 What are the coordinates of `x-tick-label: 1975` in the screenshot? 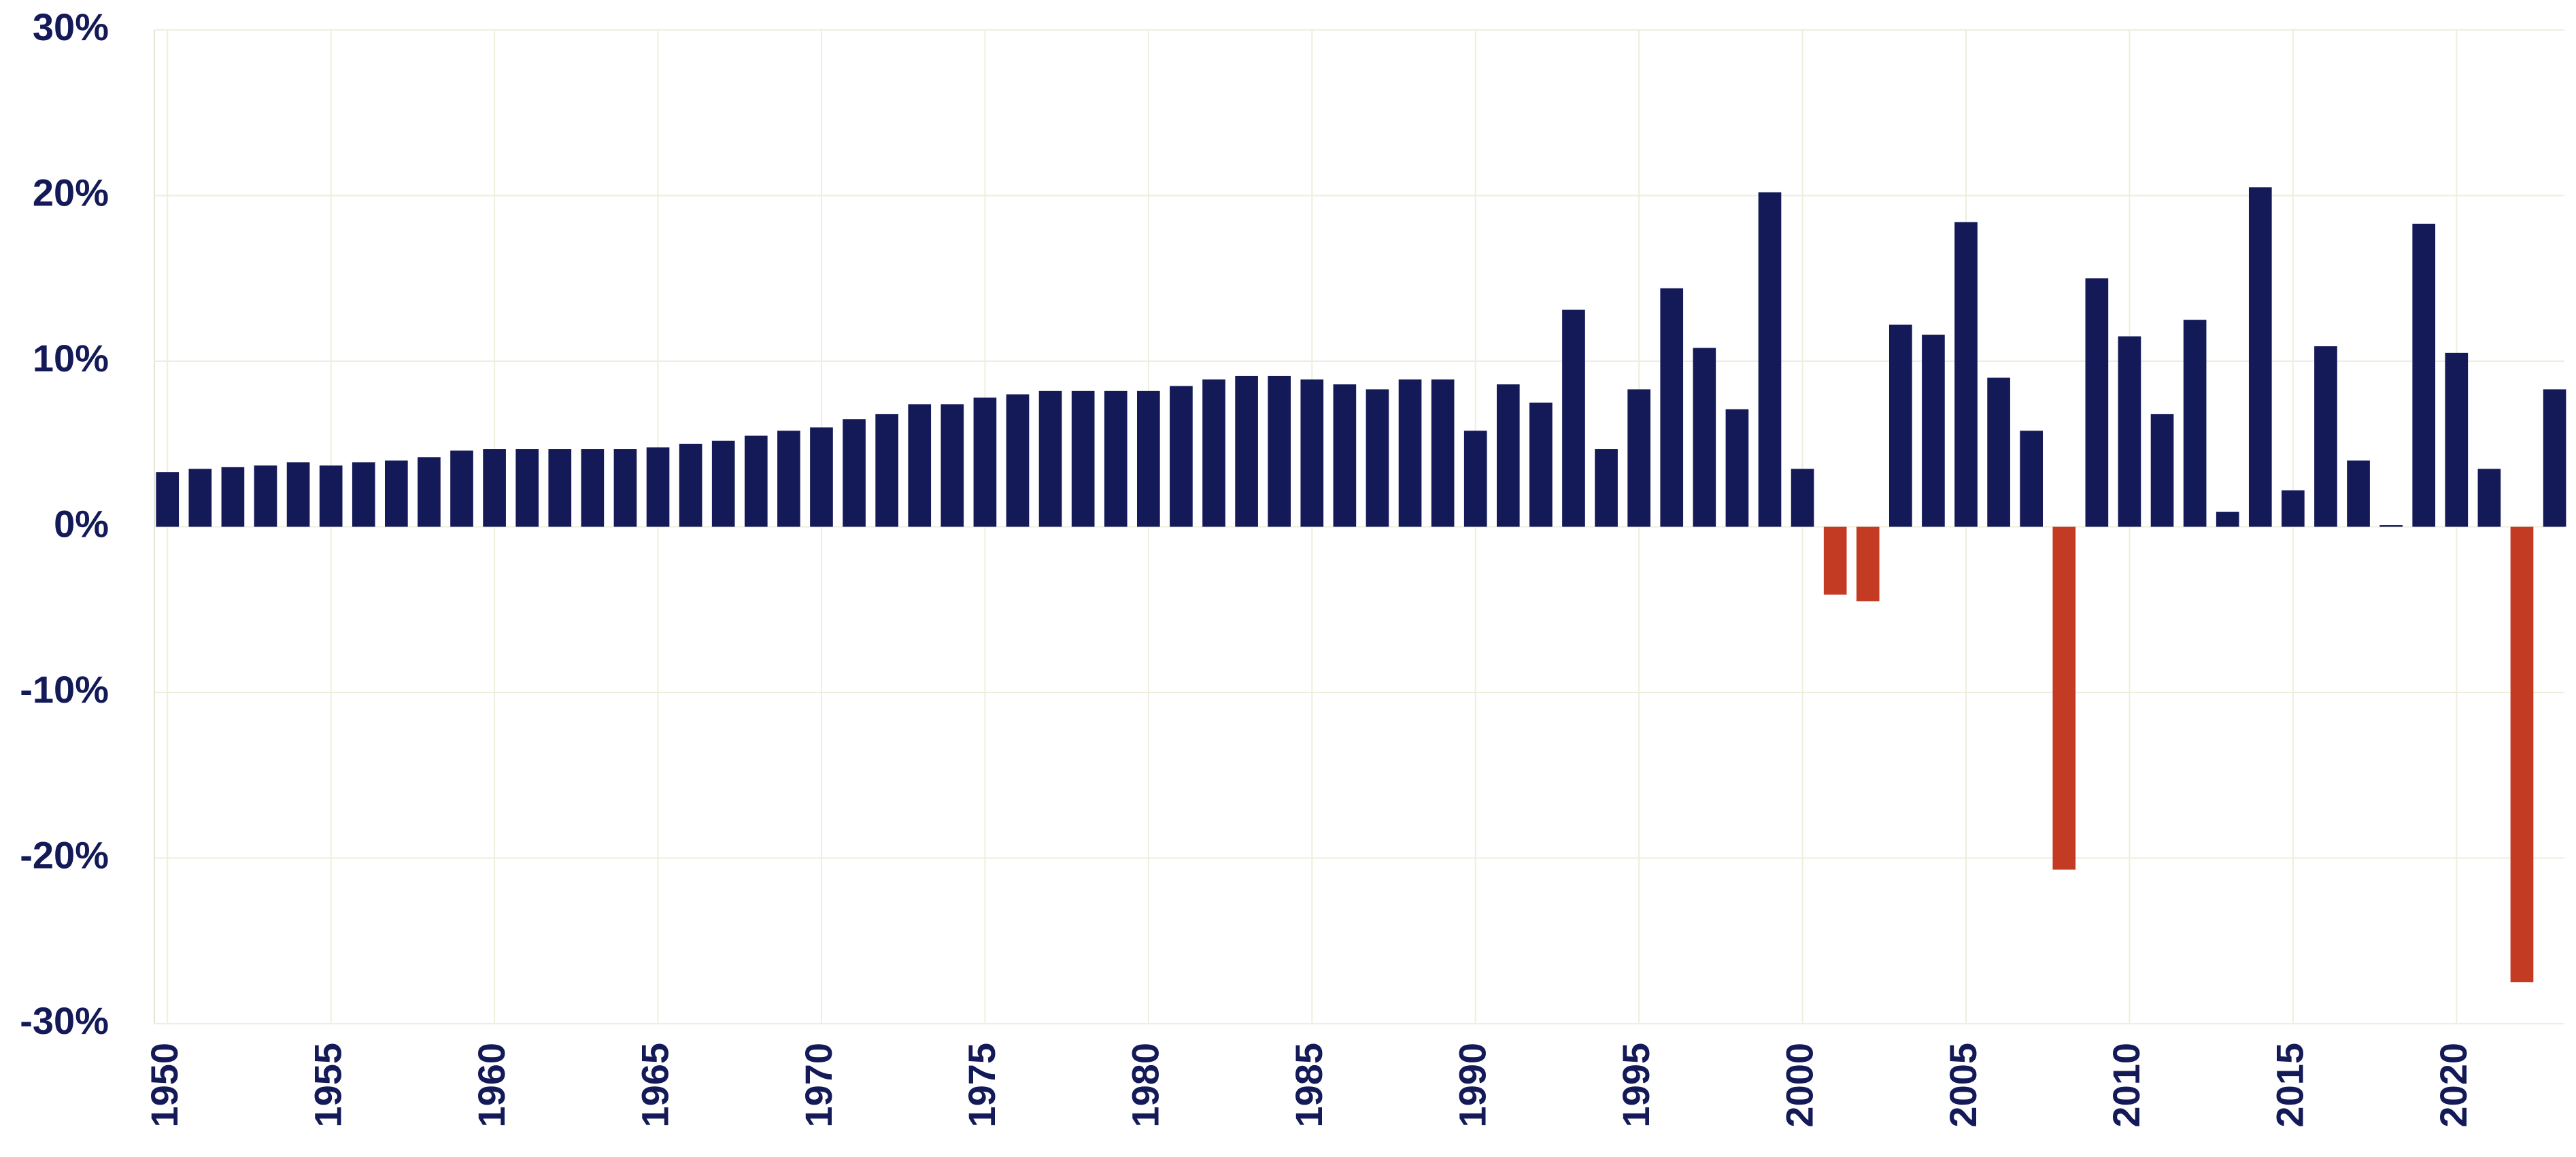 It's located at (981, 1085).